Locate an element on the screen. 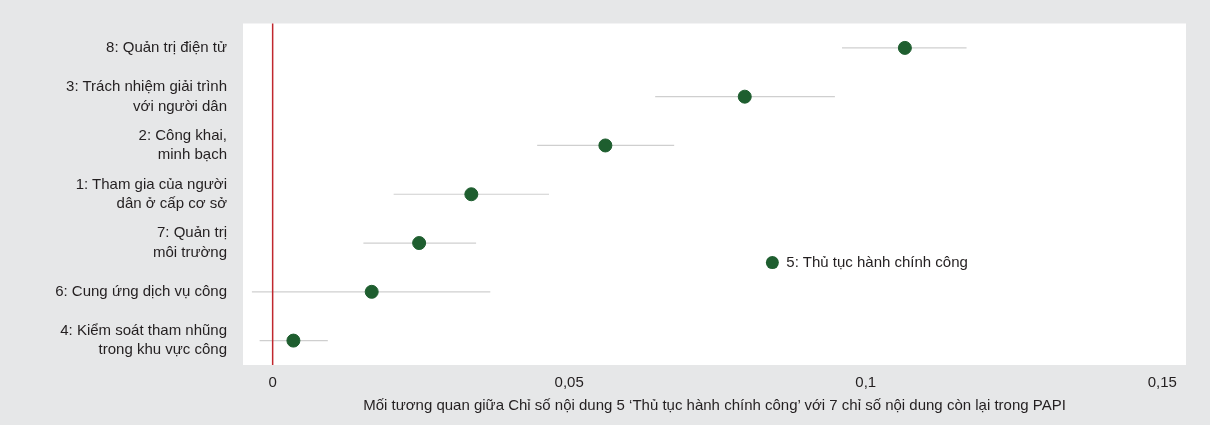 This screenshot has height=425, width=1210. x-tick-label: 0,15 is located at coordinates (1162, 382).